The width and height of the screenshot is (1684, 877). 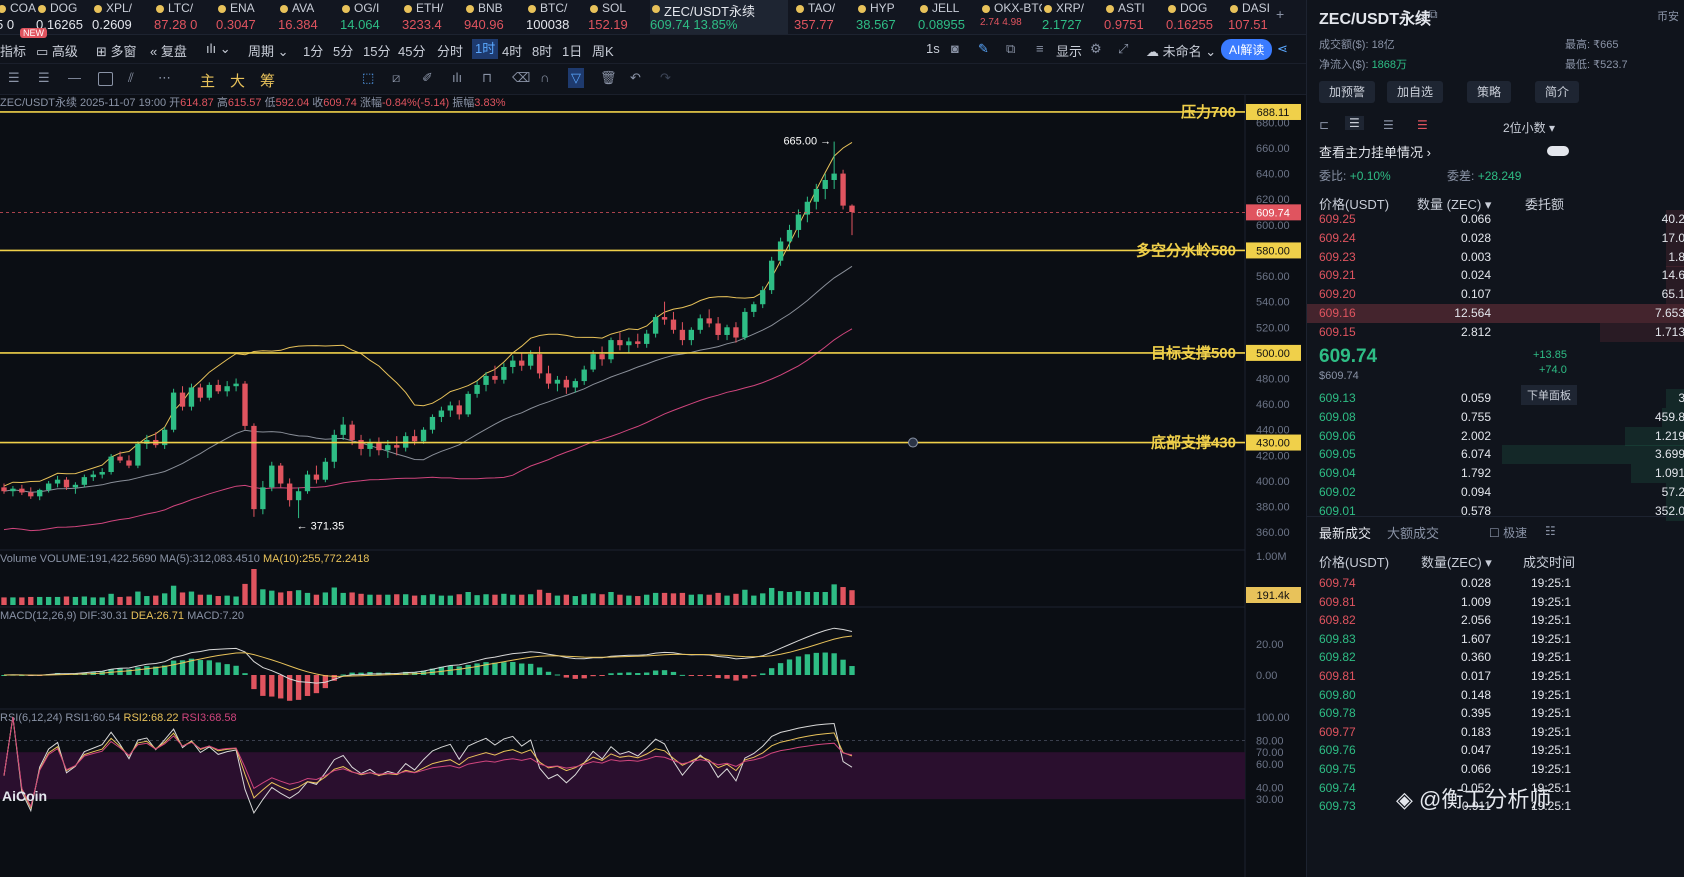 I want to click on interval-tab: 1时, so click(x=485, y=49).